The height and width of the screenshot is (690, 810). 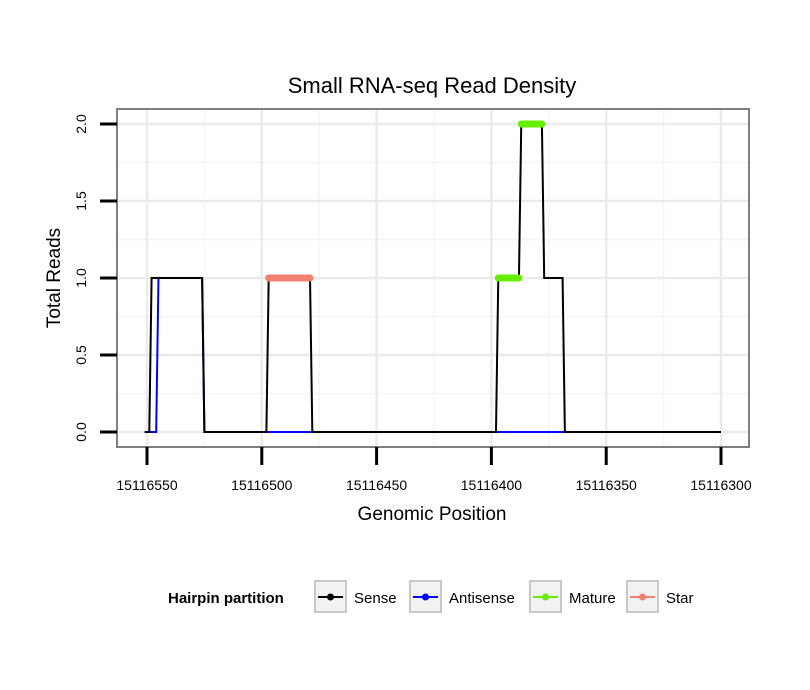 I want to click on x-tick-label: 15116450, so click(x=376, y=485).